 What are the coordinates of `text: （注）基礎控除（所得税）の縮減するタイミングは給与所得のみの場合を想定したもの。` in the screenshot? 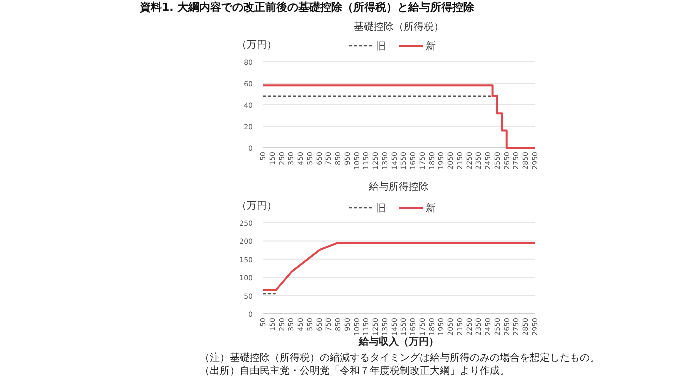 It's located at (400, 358).